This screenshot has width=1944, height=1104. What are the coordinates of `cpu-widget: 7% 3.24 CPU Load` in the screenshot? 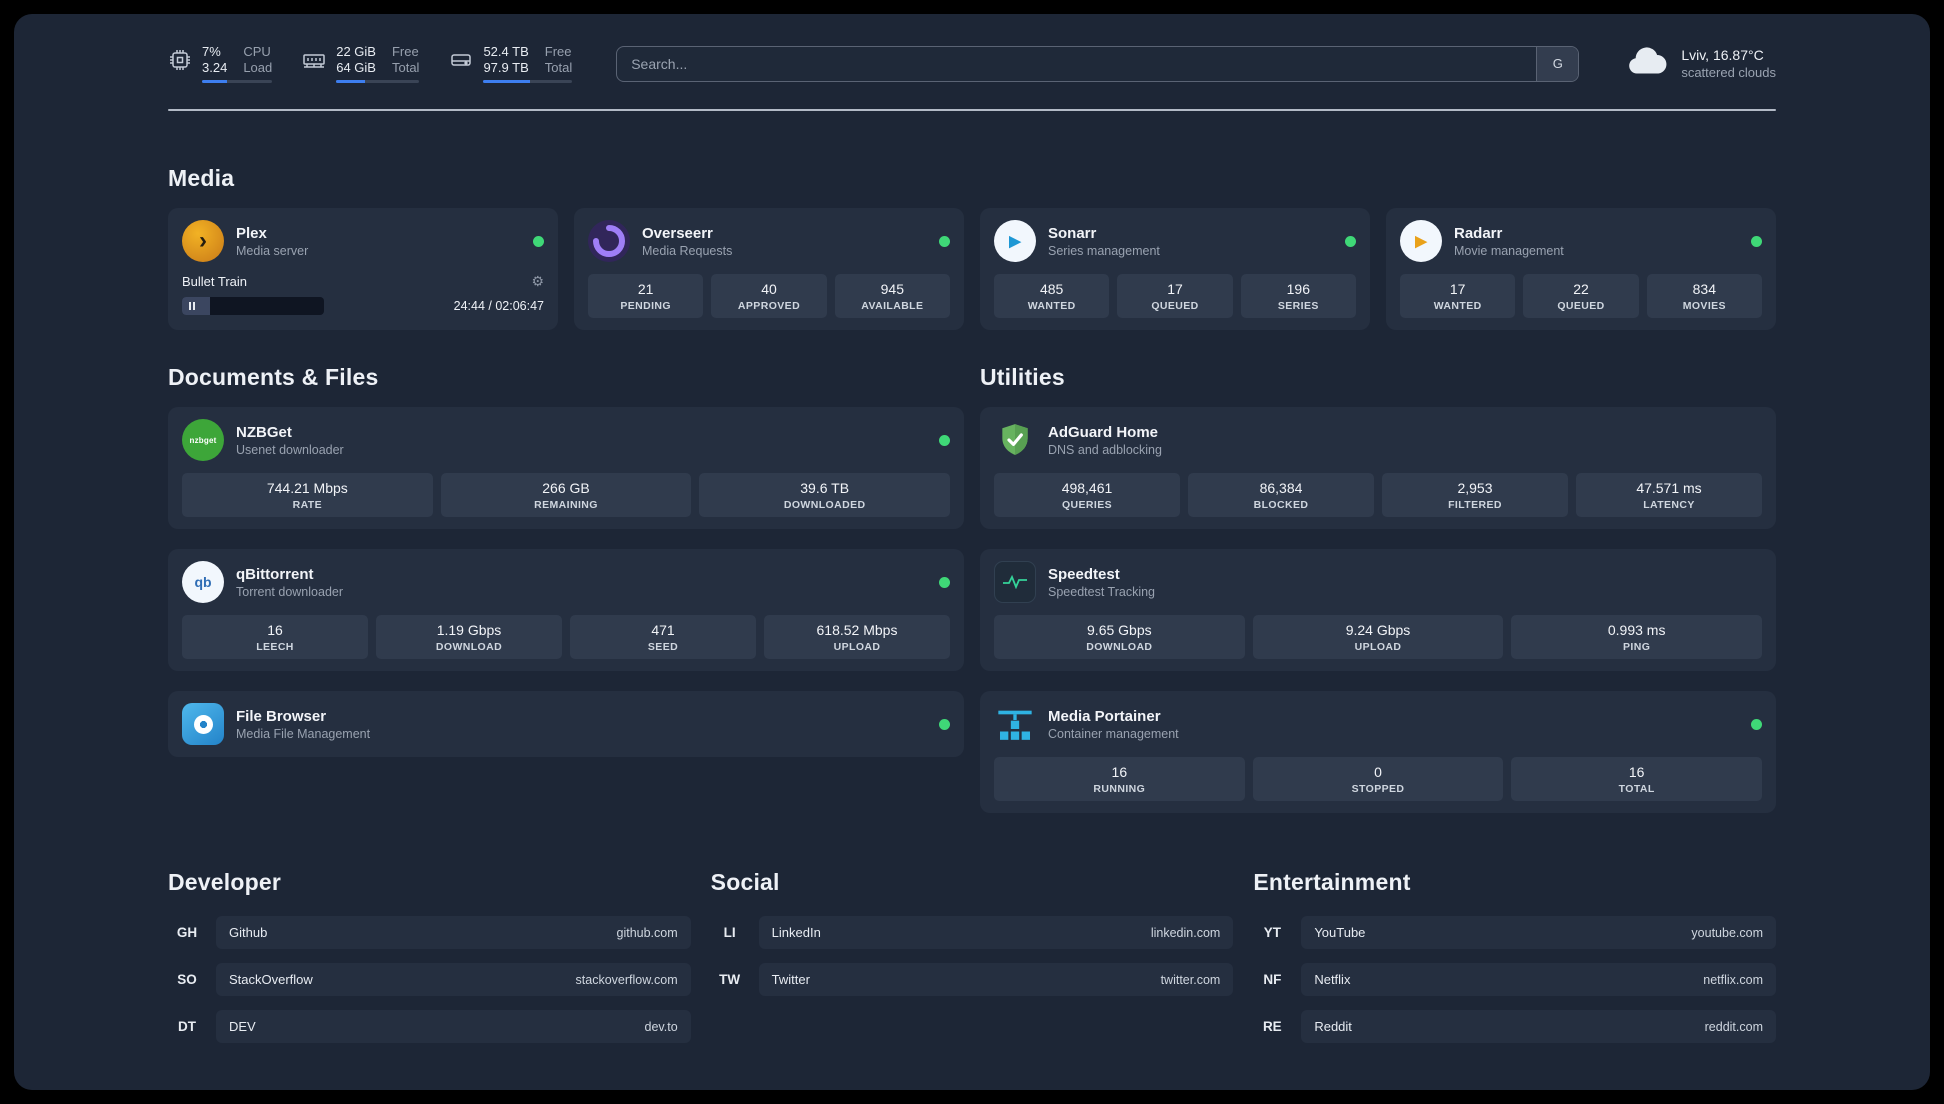 It's located at (220, 63).